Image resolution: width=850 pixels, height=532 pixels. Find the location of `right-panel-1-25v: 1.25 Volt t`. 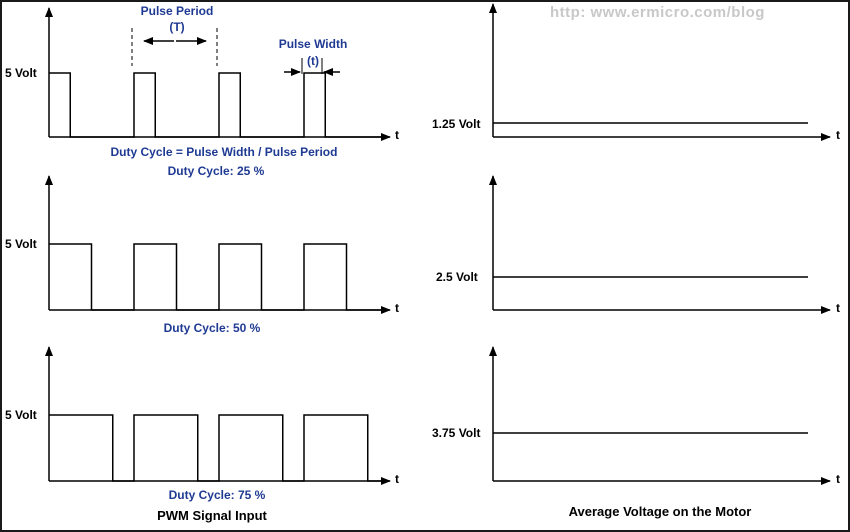

right-panel-1-25v: 1.25 Volt t is located at coordinates (636, 72).